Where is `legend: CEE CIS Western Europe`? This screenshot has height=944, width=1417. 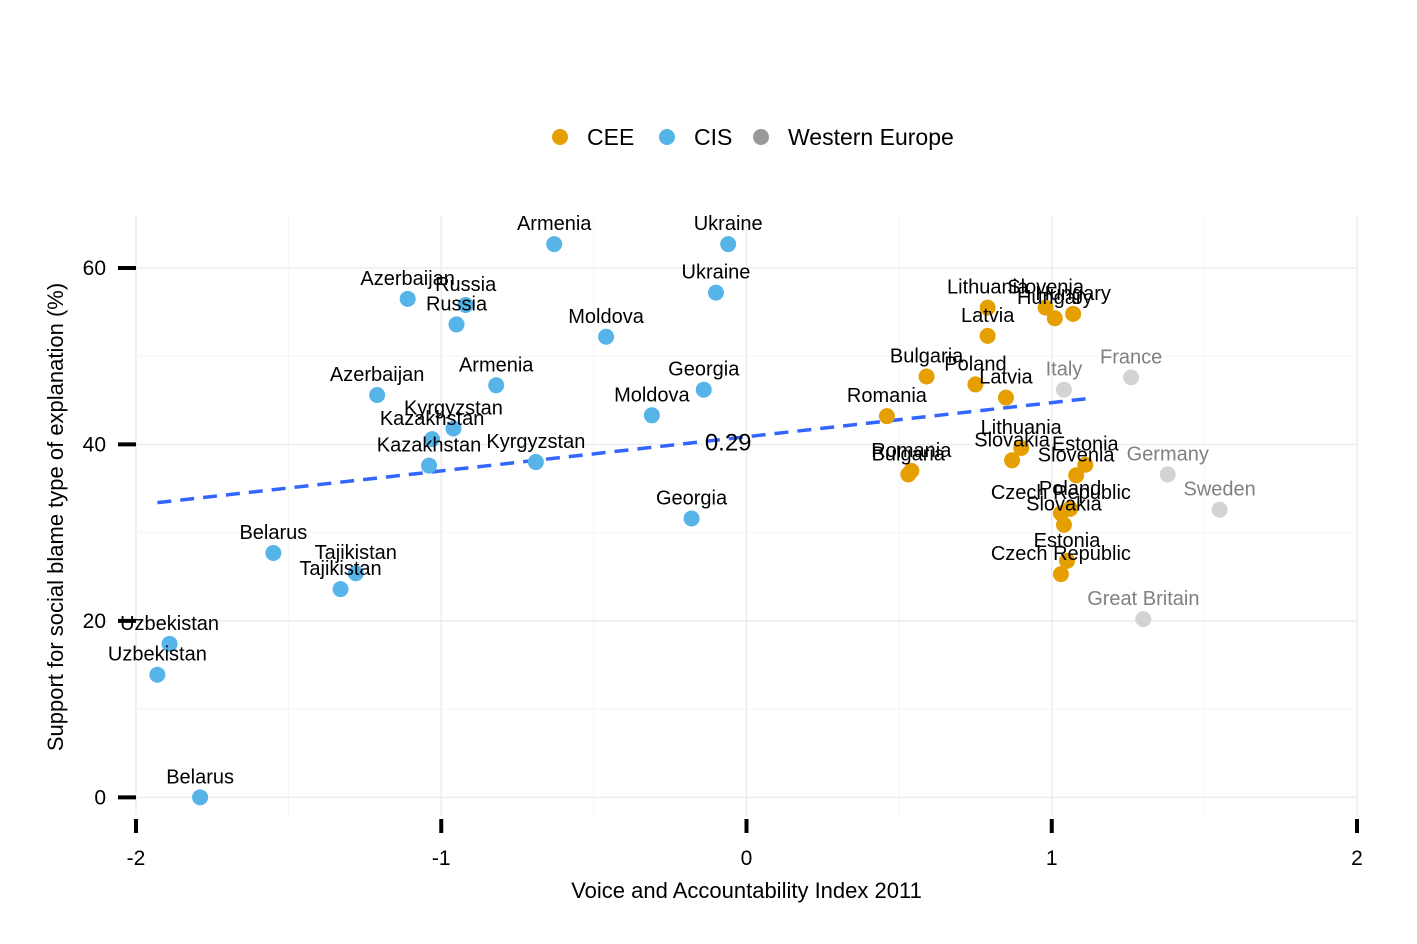 legend: CEE CIS Western Europe is located at coordinates (753, 137).